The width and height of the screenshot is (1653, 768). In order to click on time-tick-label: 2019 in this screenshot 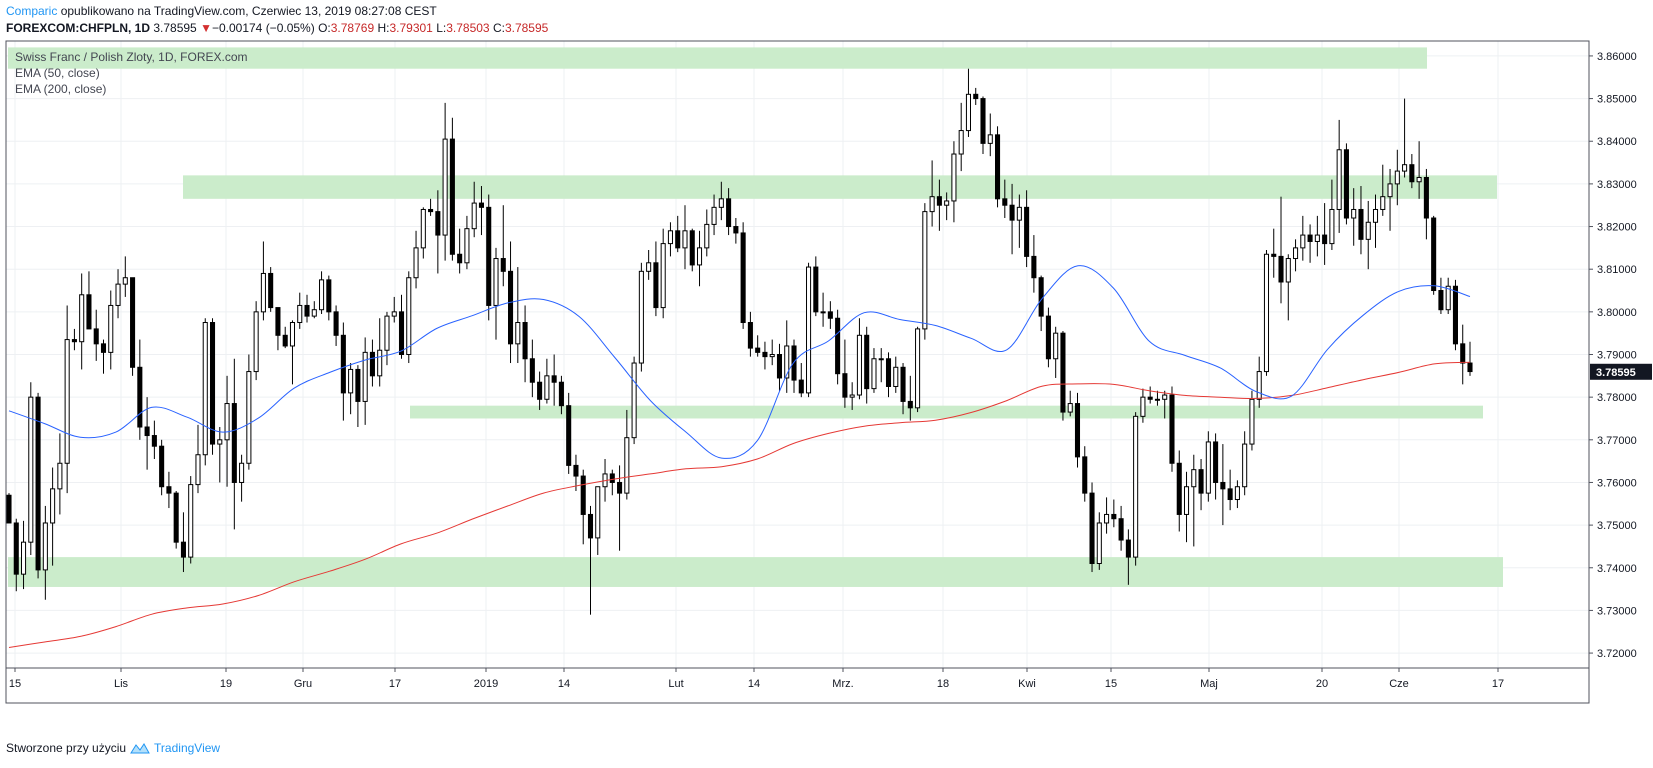, I will do `click(486, 684)`.